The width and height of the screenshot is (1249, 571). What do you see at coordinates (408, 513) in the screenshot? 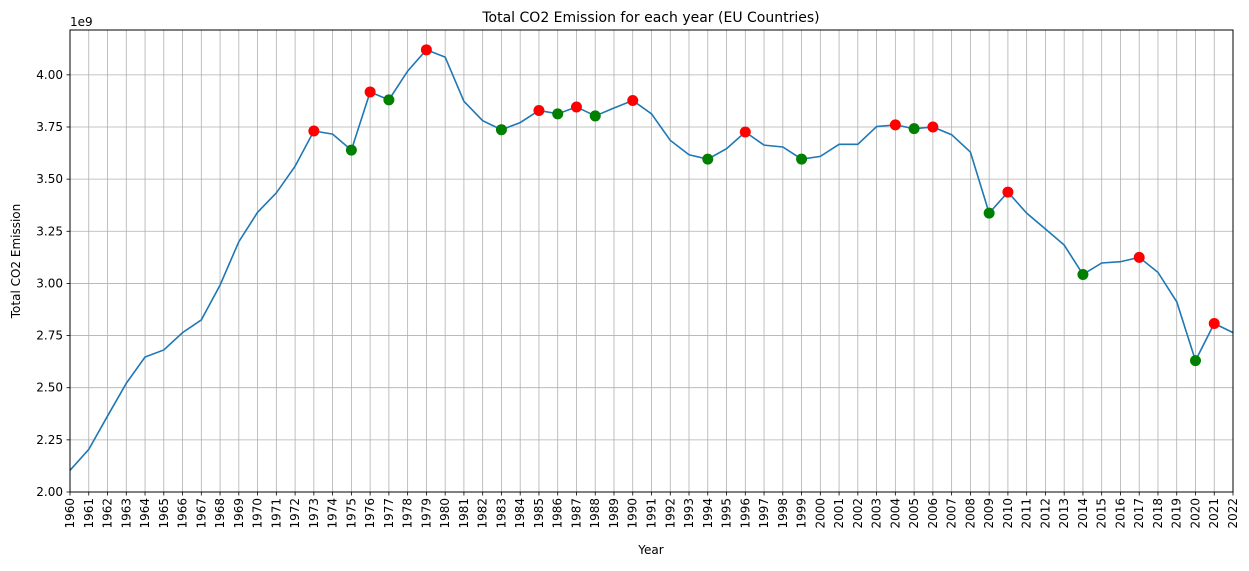
I see `x-tick-label: 1978` at bounding box center [408, 513].